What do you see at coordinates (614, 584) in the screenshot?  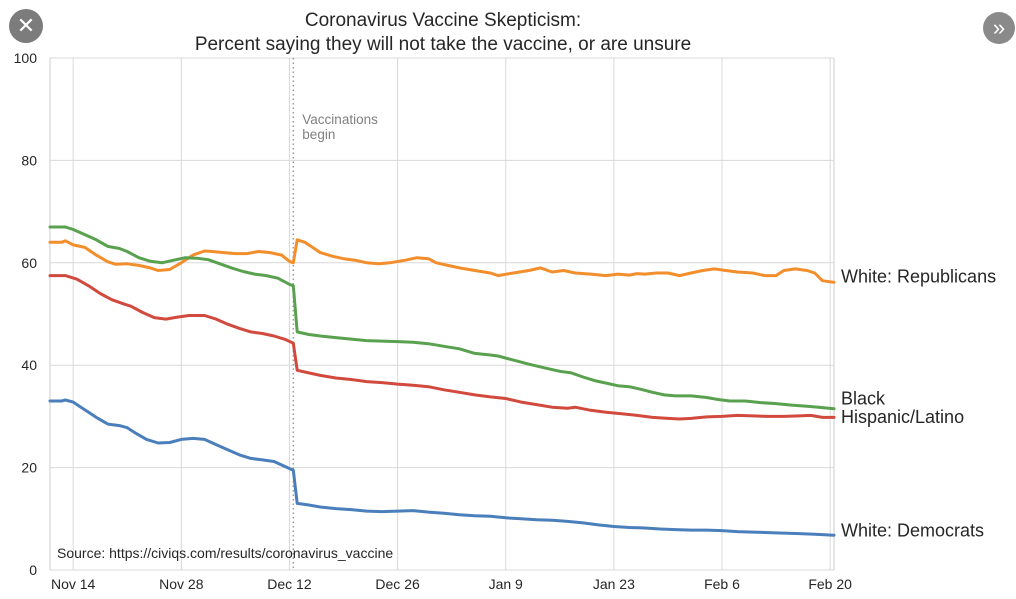 I see `x-tick-label: Jan 23` at bounding box center [614, 584].